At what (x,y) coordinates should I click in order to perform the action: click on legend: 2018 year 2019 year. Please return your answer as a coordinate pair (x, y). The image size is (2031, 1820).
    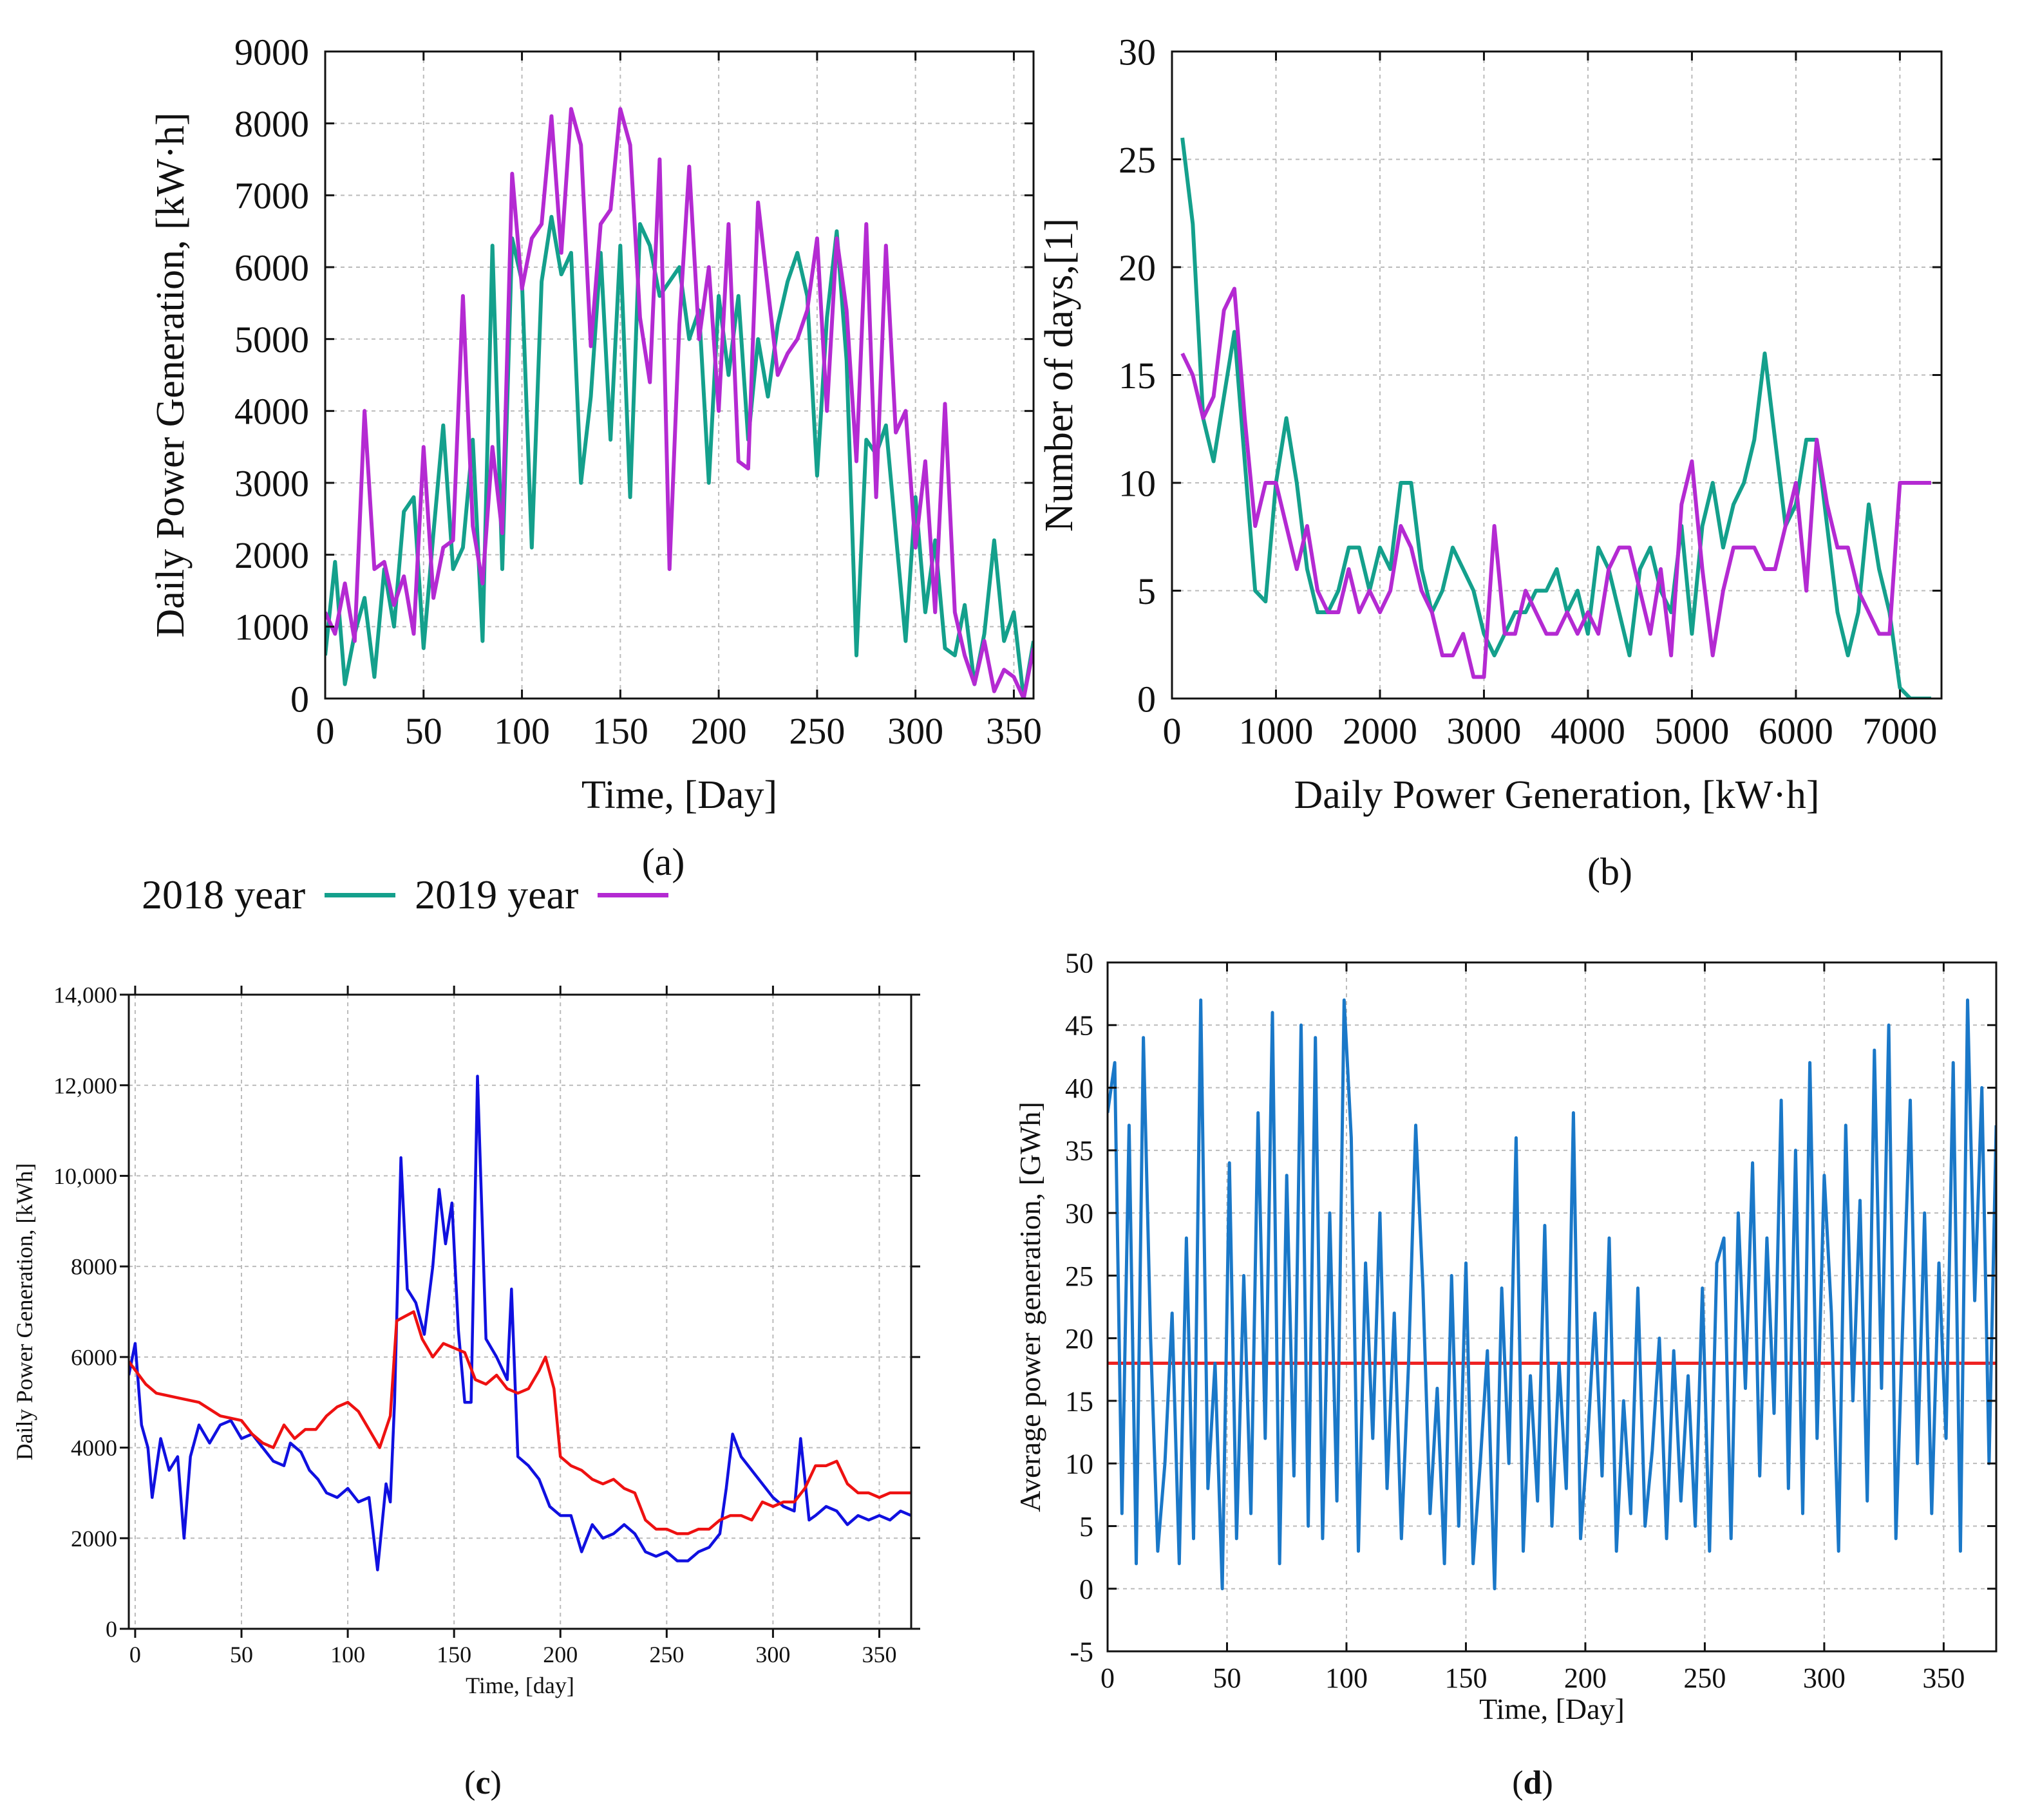
    Looking at the image, I should click on (415, 895).